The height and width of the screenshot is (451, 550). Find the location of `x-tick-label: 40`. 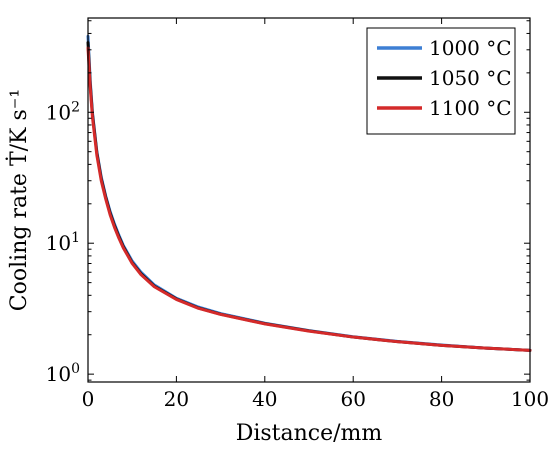

x-tick-label: 40 is located at coordinates (264, 399).